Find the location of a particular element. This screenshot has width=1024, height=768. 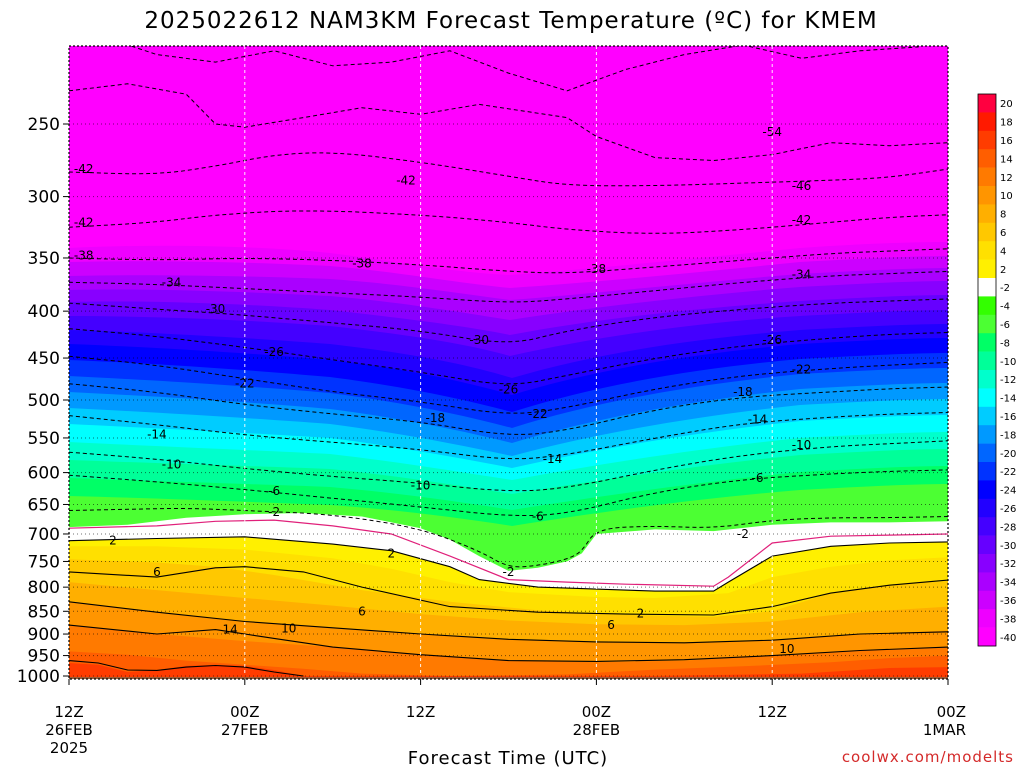

y-tick-label: 400 is located at coordinates (44, 312).